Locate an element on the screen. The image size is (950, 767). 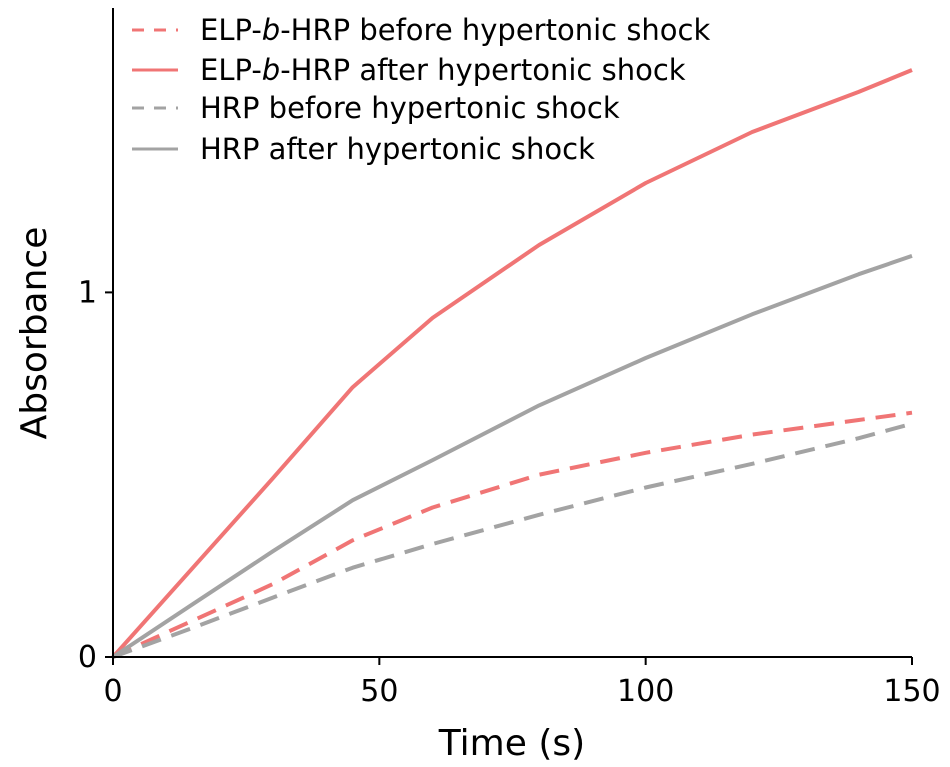
x-tick-label: 0 is located at coordinates (112, 691).